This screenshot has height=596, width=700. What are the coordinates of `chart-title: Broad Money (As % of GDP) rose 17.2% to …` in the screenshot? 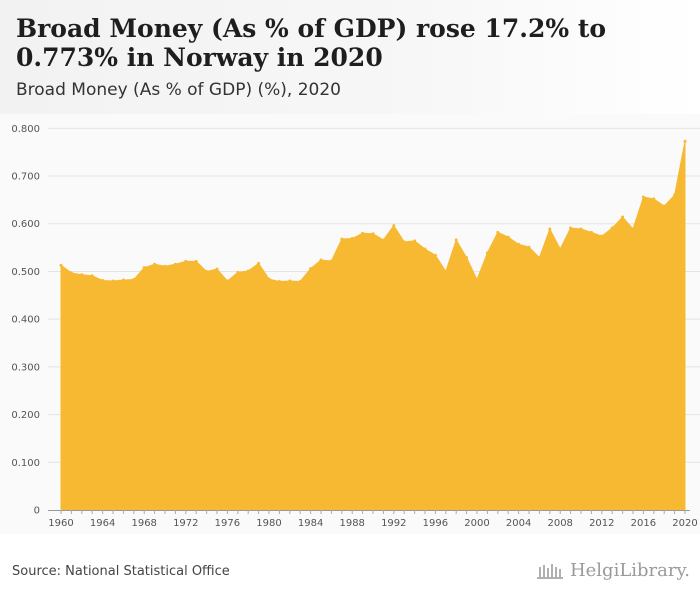 It's located at (311, 43).